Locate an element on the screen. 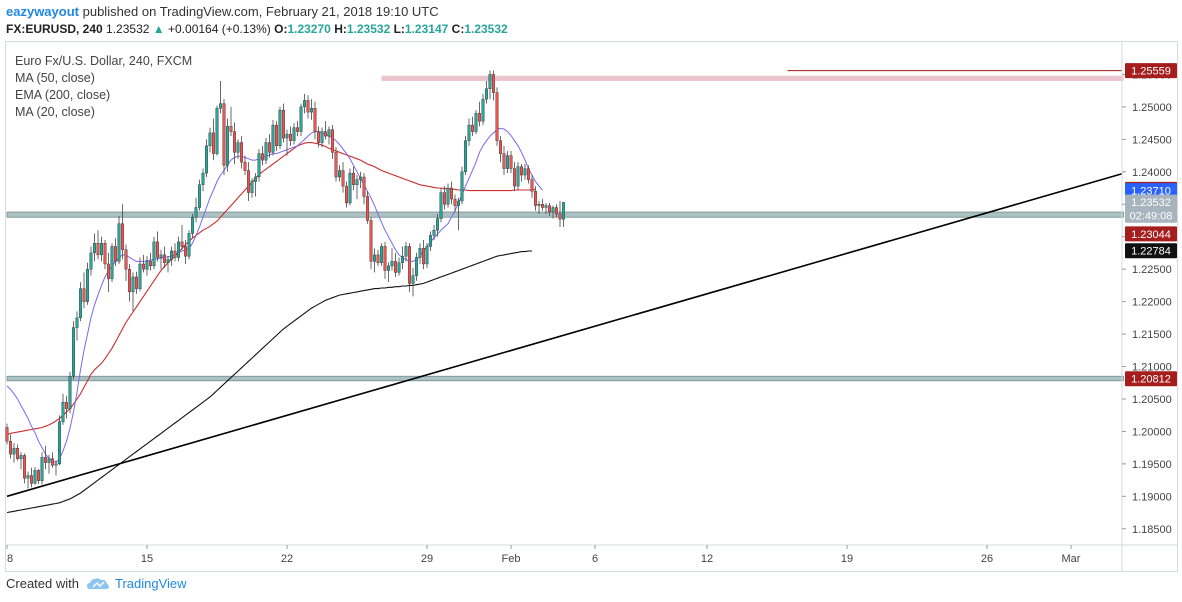 The height and width of the screenshot is (602, 1182). price-badge is located at coordinates (1151, 379).